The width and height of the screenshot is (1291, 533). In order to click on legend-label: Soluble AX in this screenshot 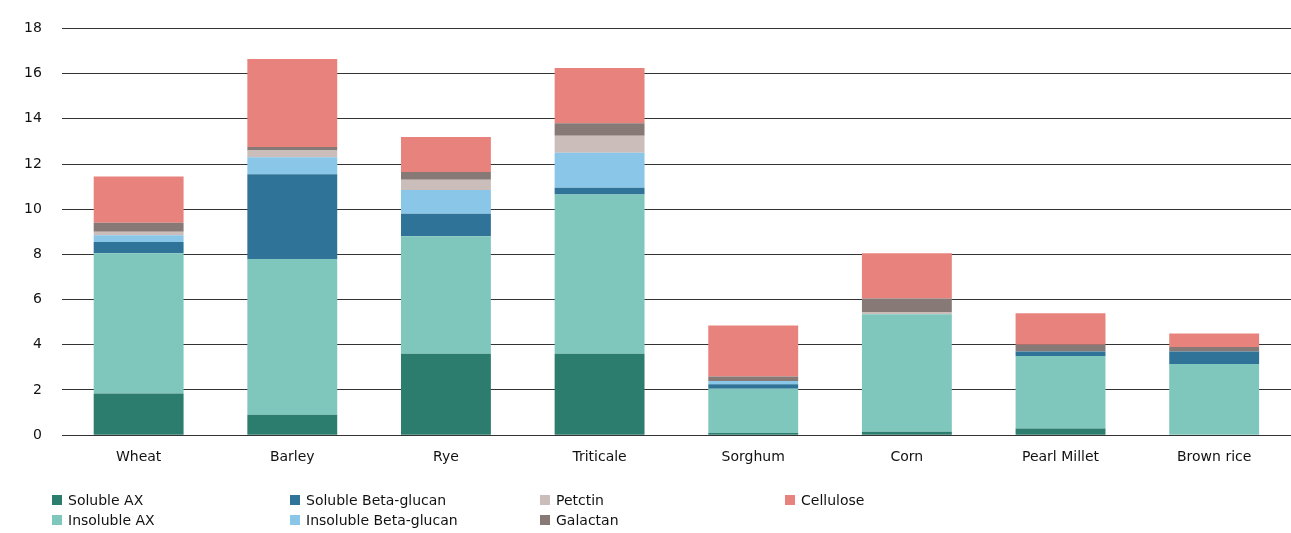, I will do `click(106, 500)`.